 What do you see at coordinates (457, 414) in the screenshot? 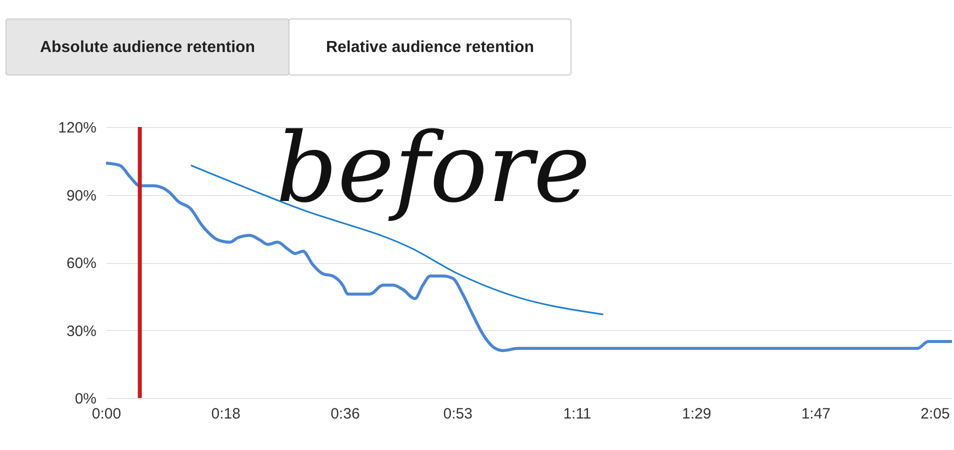
I see `x-tick-label: 0:53` at bounding box center [457, 414].